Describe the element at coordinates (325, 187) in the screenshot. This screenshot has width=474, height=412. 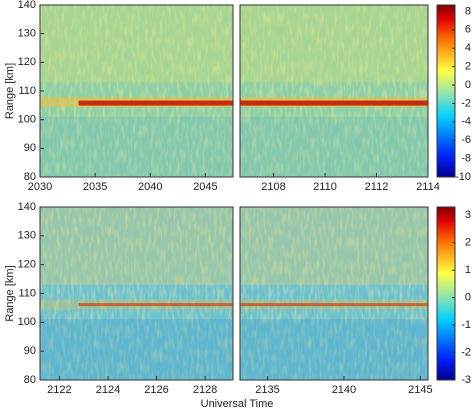
I see `x-tick-label: 2110` at that location.